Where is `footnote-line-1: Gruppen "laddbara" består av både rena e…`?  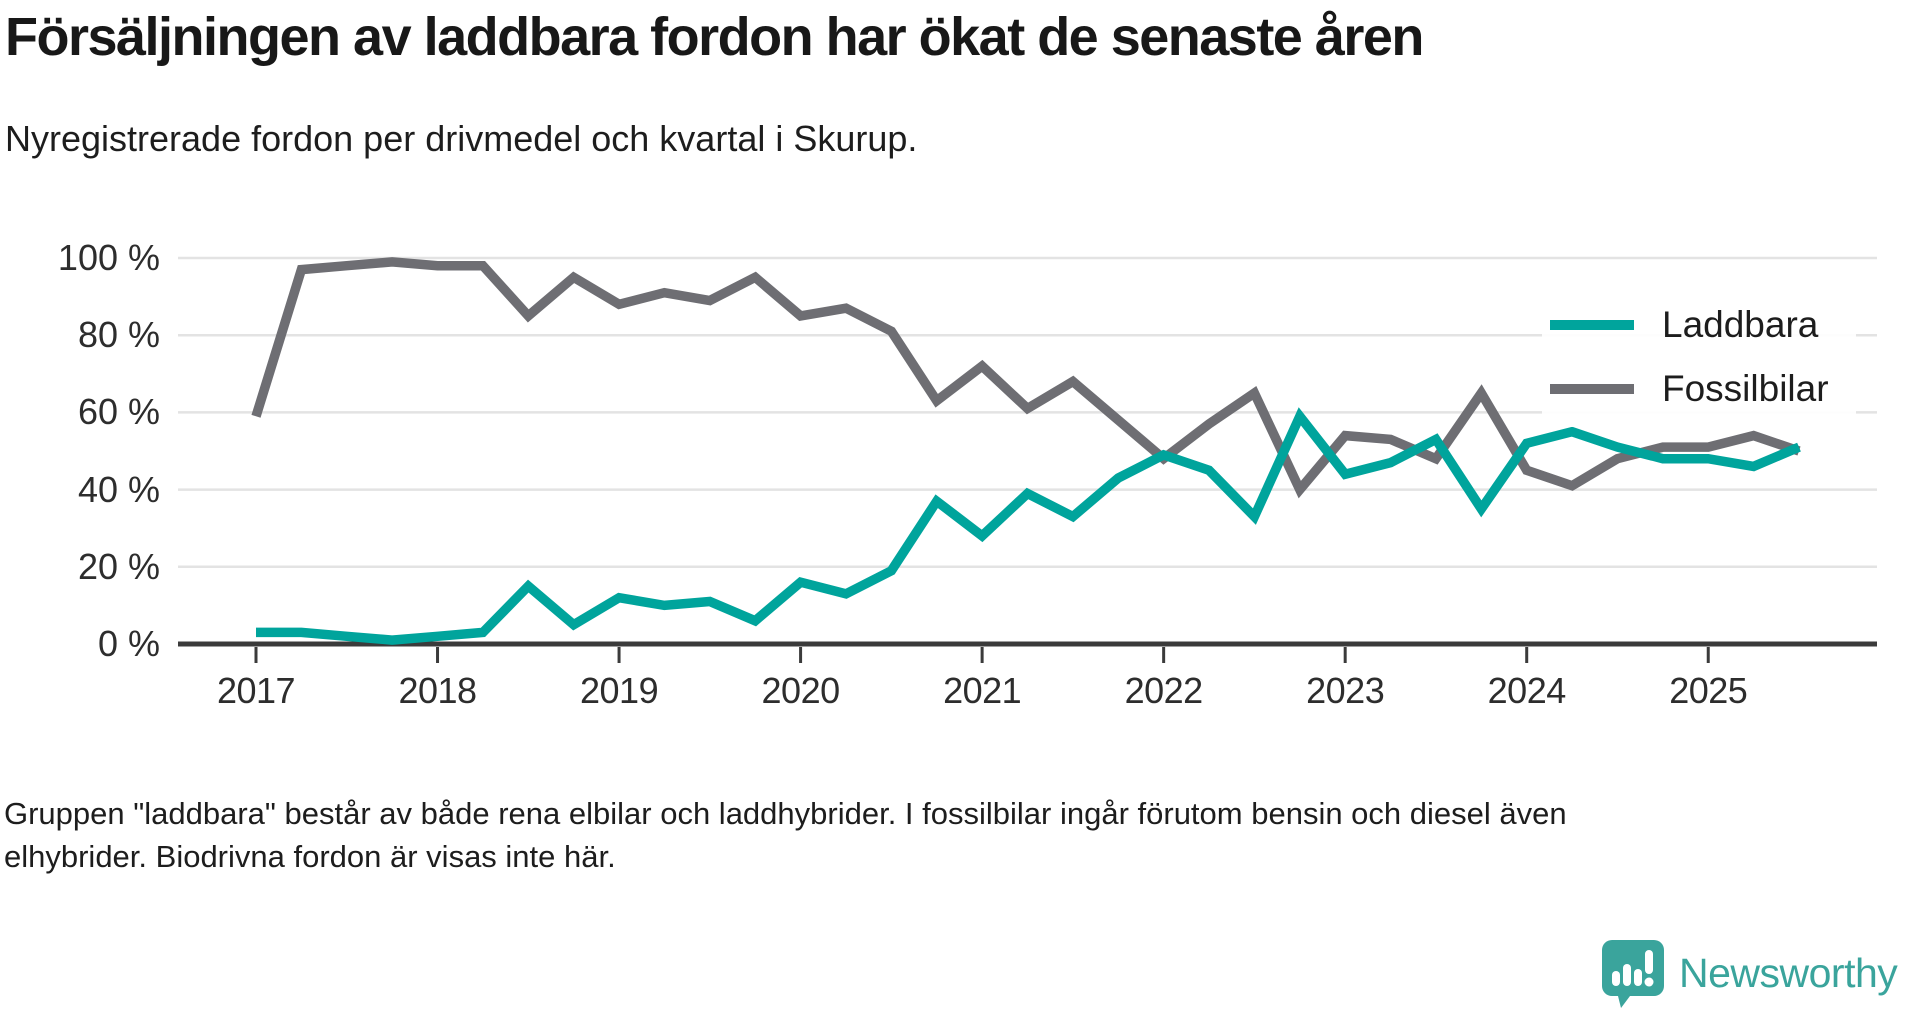
footnote-line-1: Gruppen "laddbara" består av både rena e… is located at coordinates (785, 813).